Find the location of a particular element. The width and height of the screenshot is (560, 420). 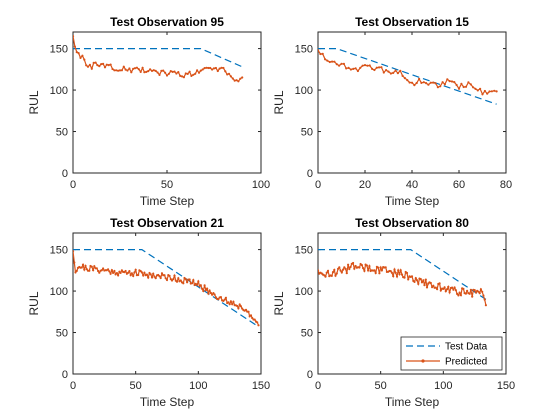

legend-test-data-label: Test Data is located at coordinates (466, 347).